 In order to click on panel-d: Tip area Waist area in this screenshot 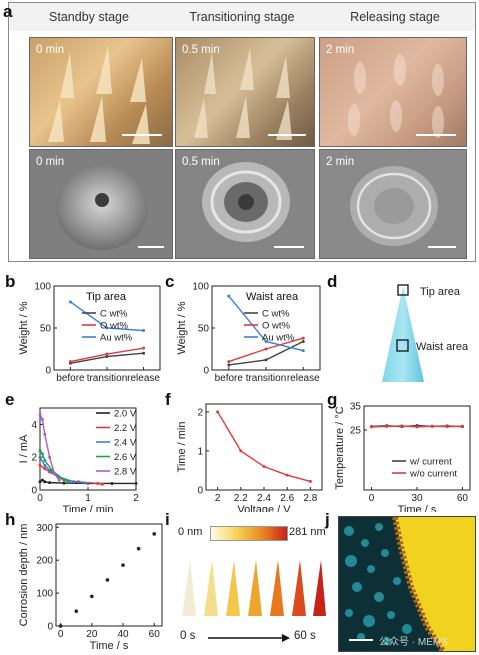, I will do `click(408, 333)`.